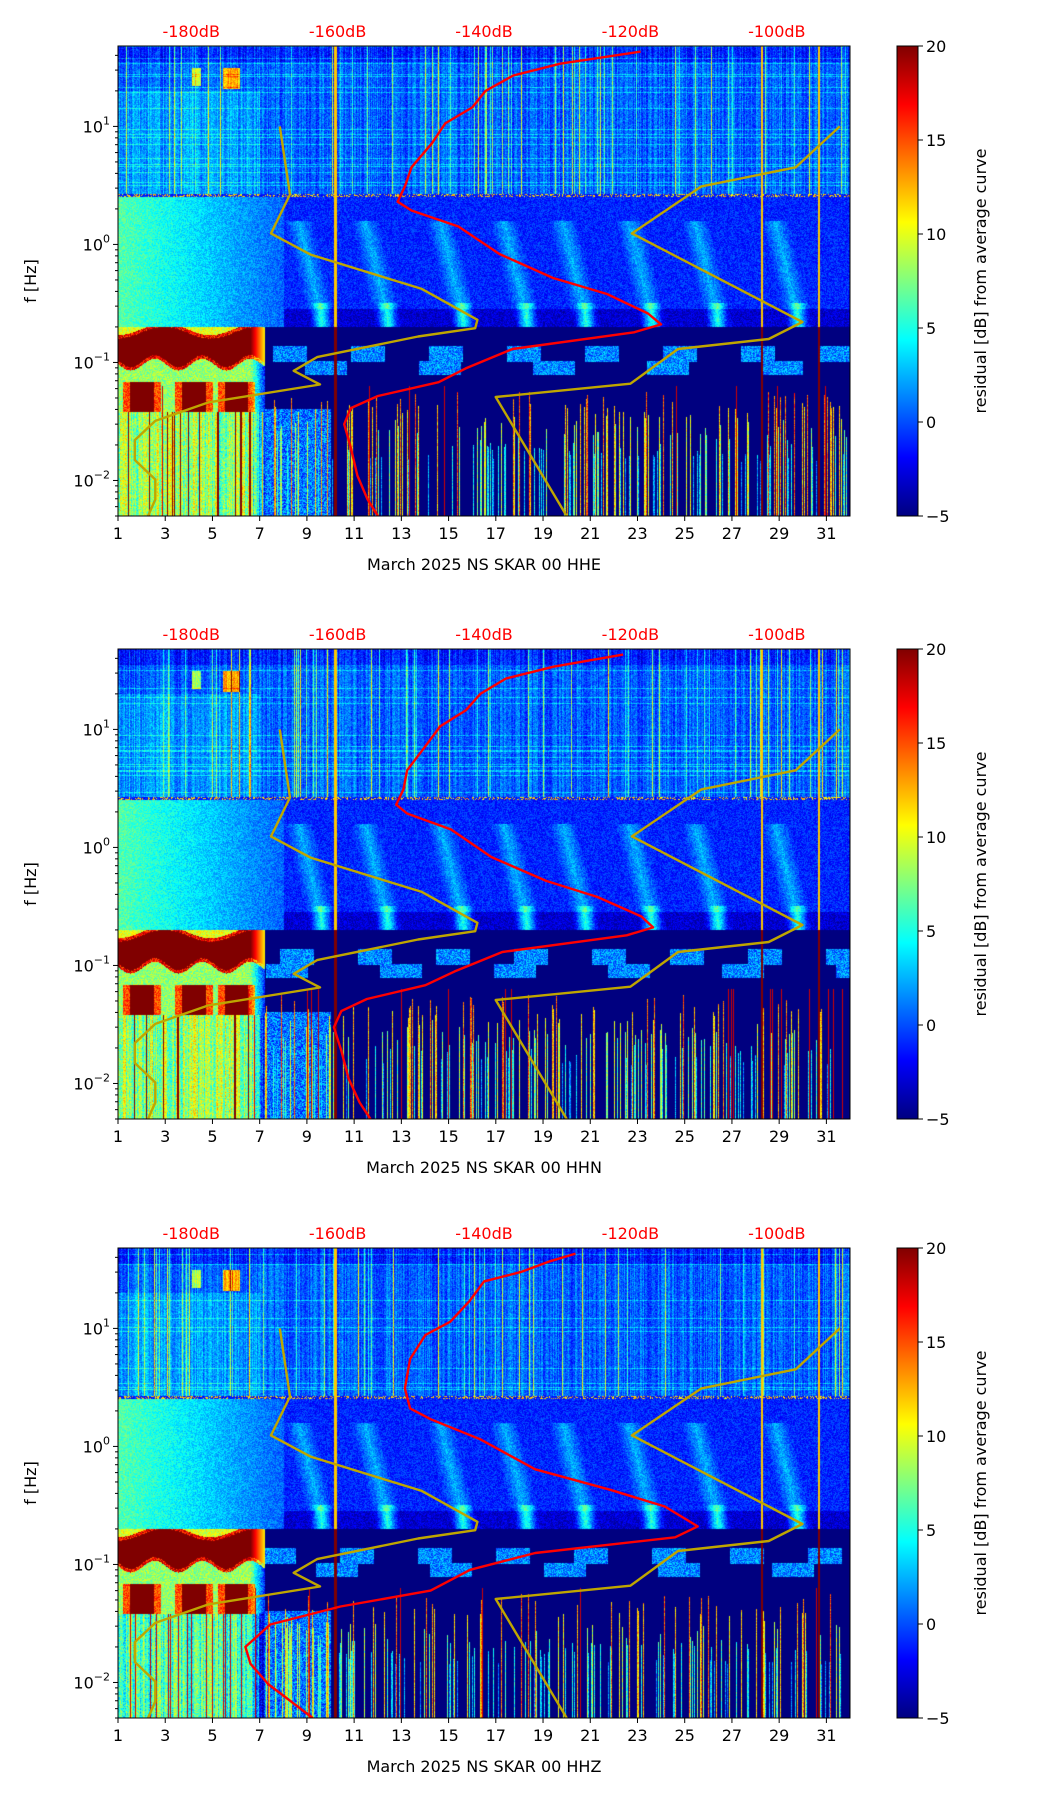 The height and width of the screenshot is (1806, 1052). I want to click on x-axis-label: March 2025 NS SKAR 00 HHE, so click(484, 564).